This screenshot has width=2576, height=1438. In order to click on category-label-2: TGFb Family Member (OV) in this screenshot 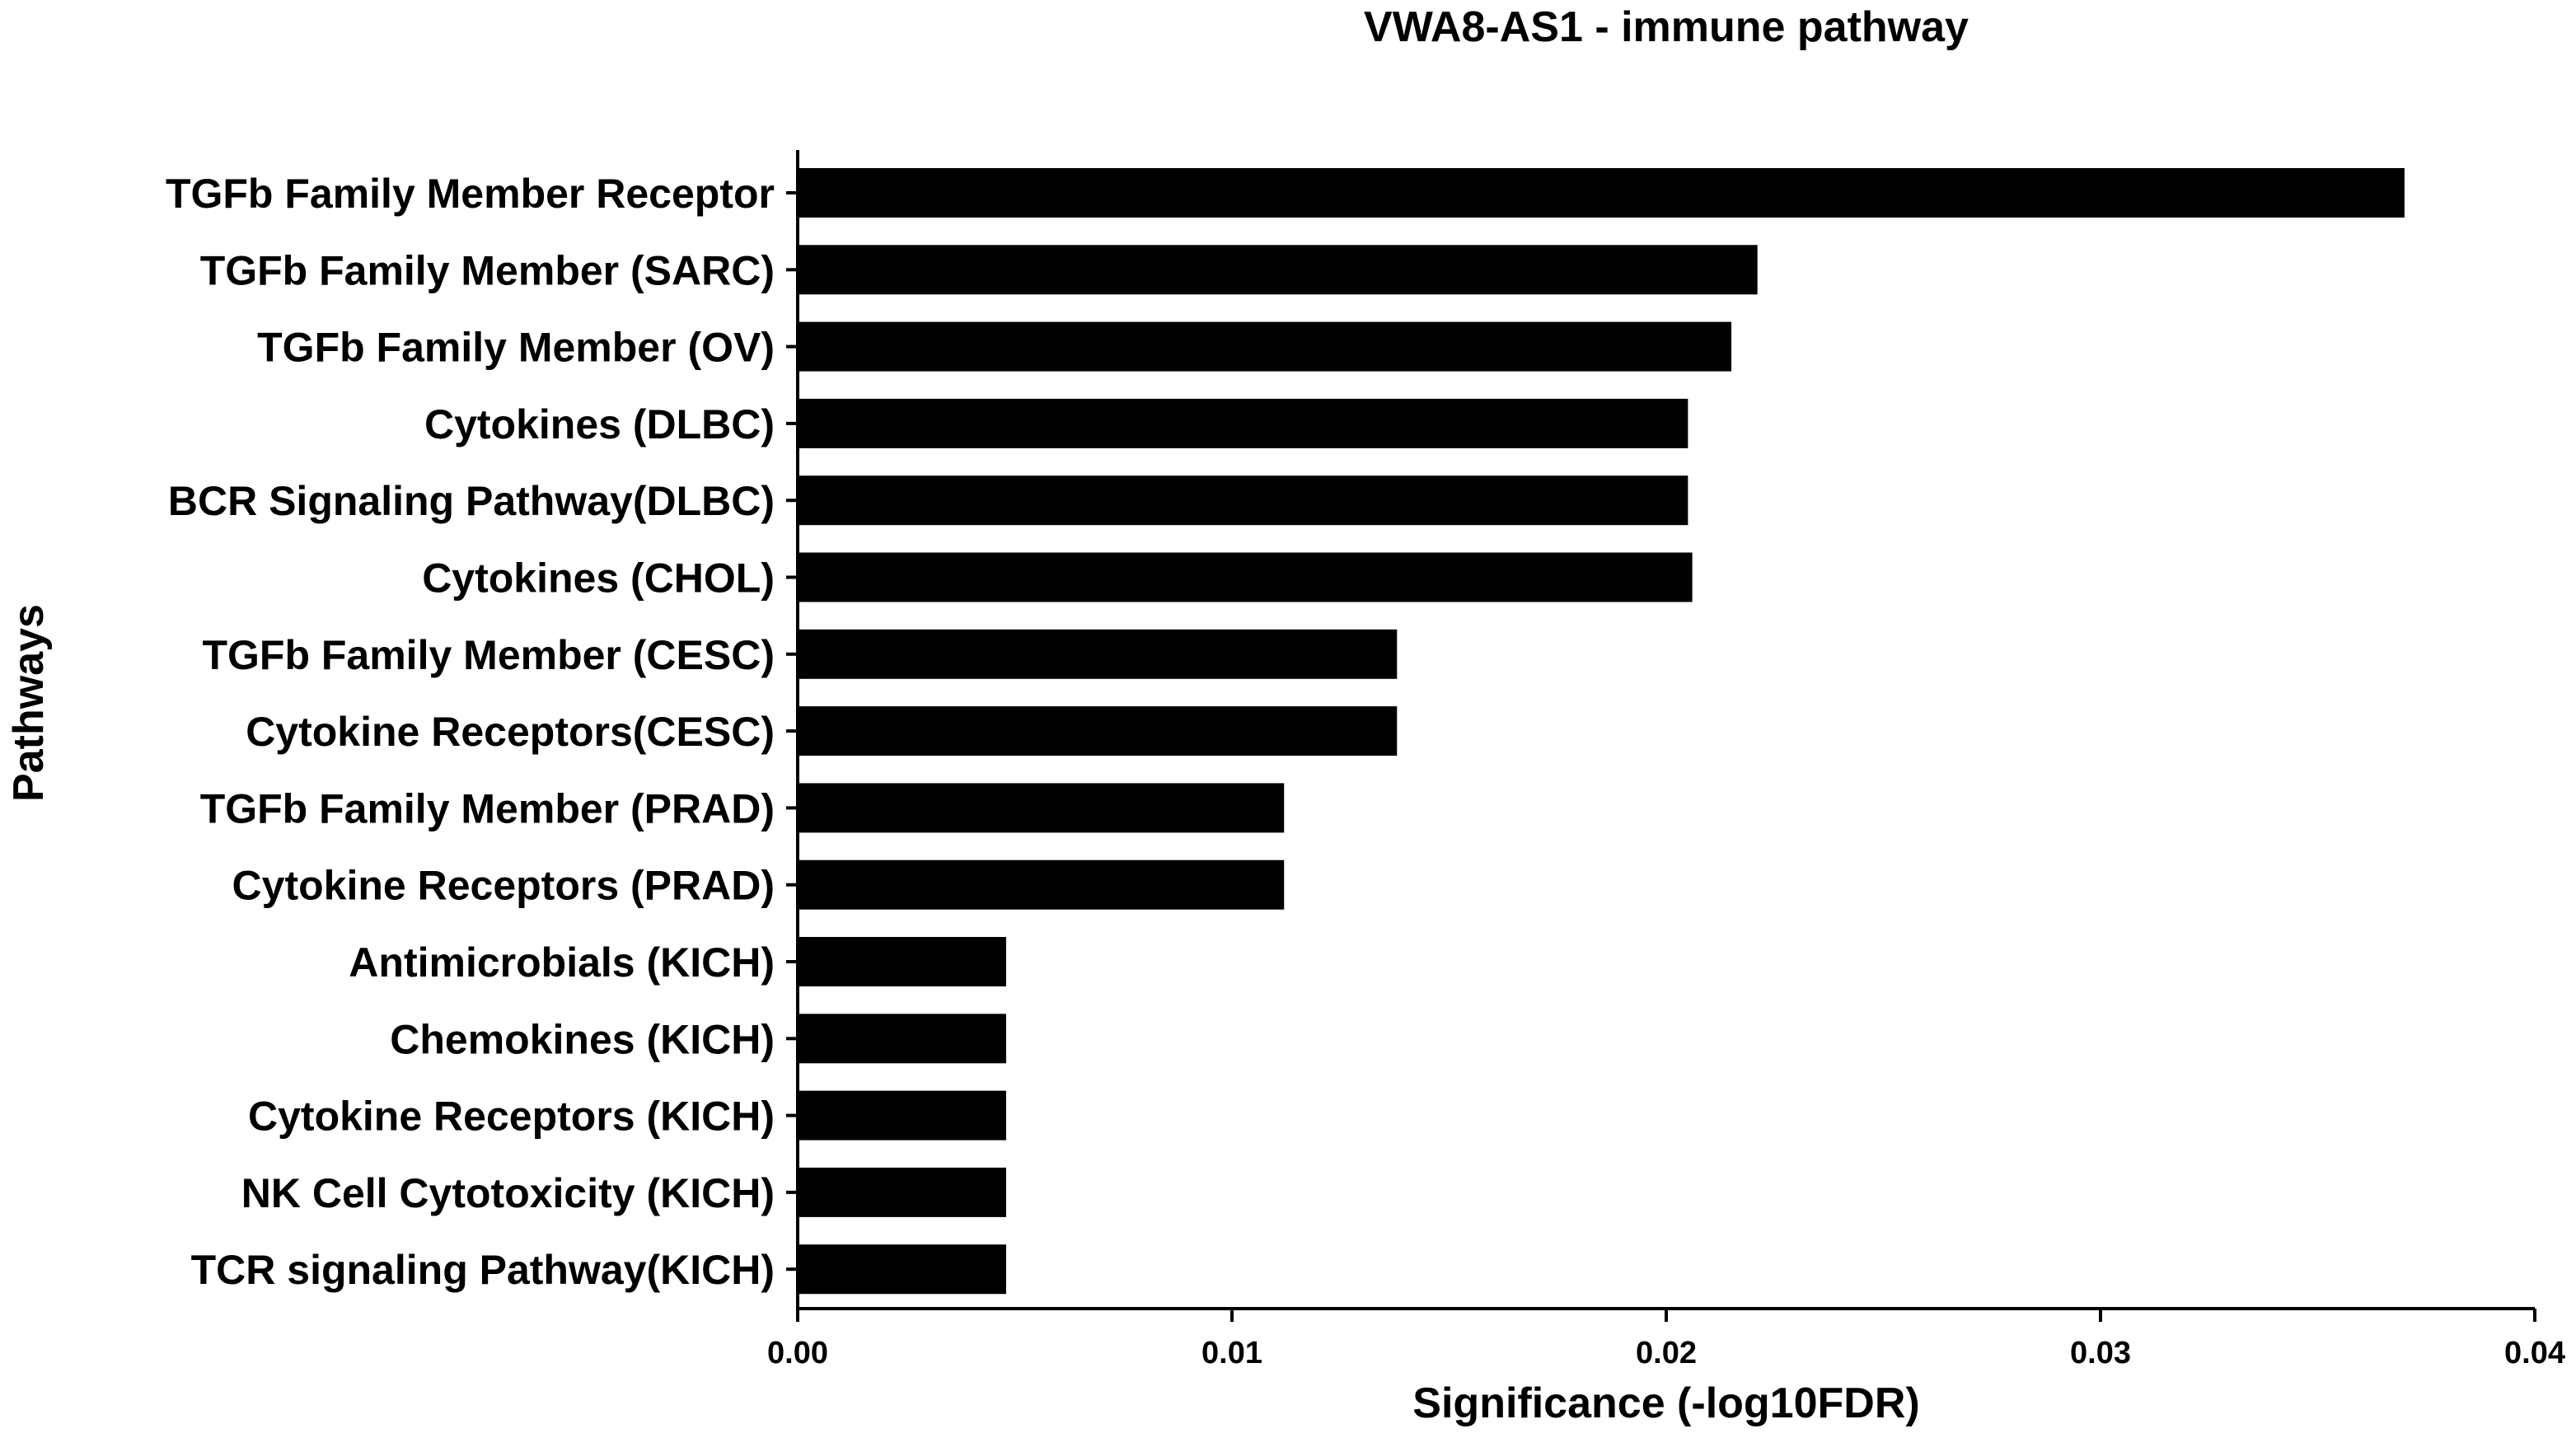, I will do `click(516, 348)`.